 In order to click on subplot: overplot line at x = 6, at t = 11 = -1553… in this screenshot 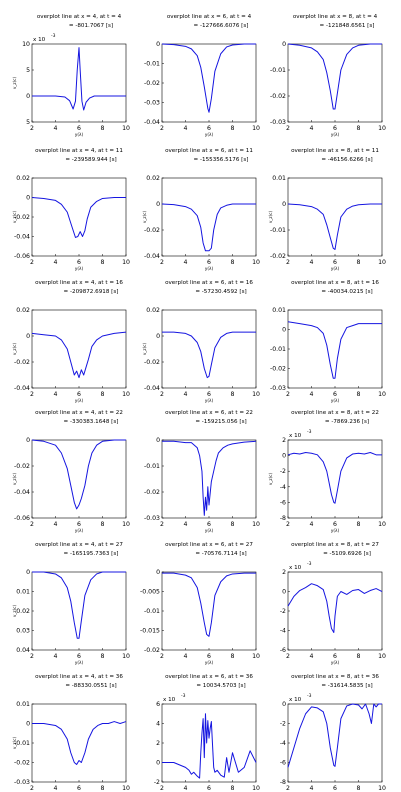, I will do `click(201, 209)`.